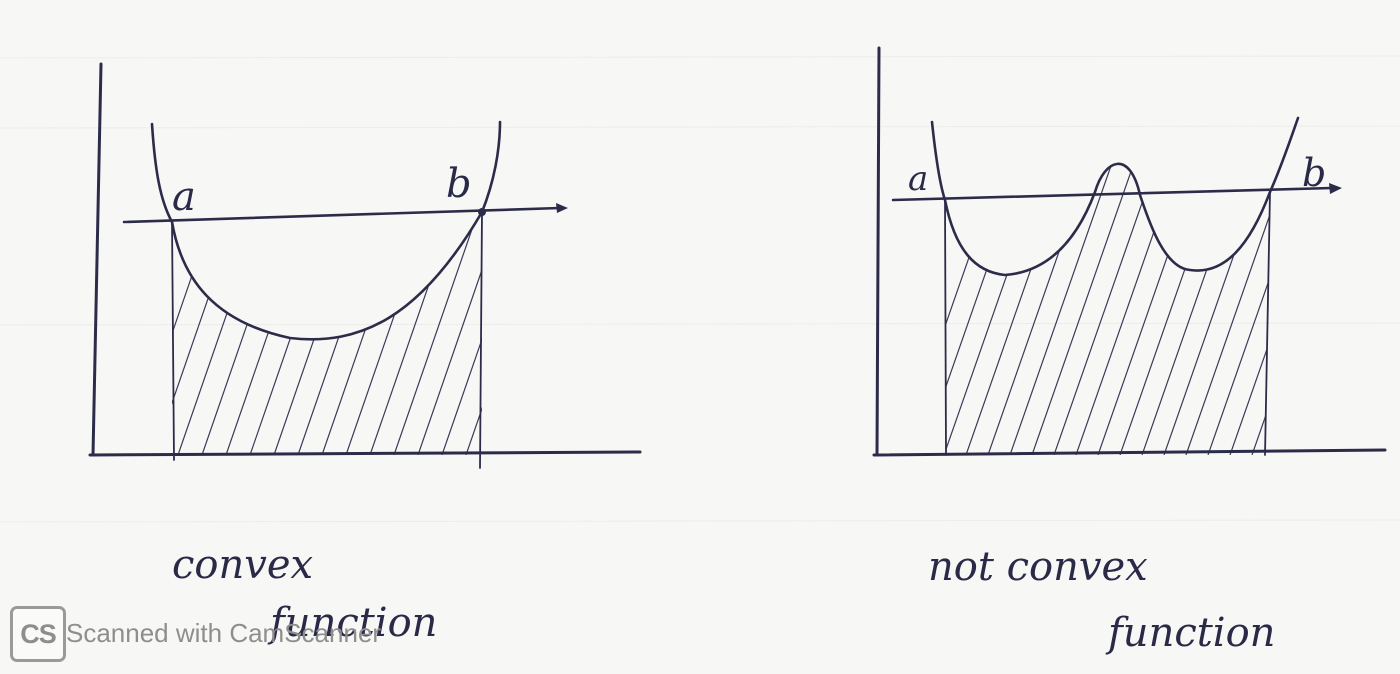 Image resolution: width=1400 pixels, height=674 pixels. I want to click on convex-caption-line2: function, so click(352, 623).